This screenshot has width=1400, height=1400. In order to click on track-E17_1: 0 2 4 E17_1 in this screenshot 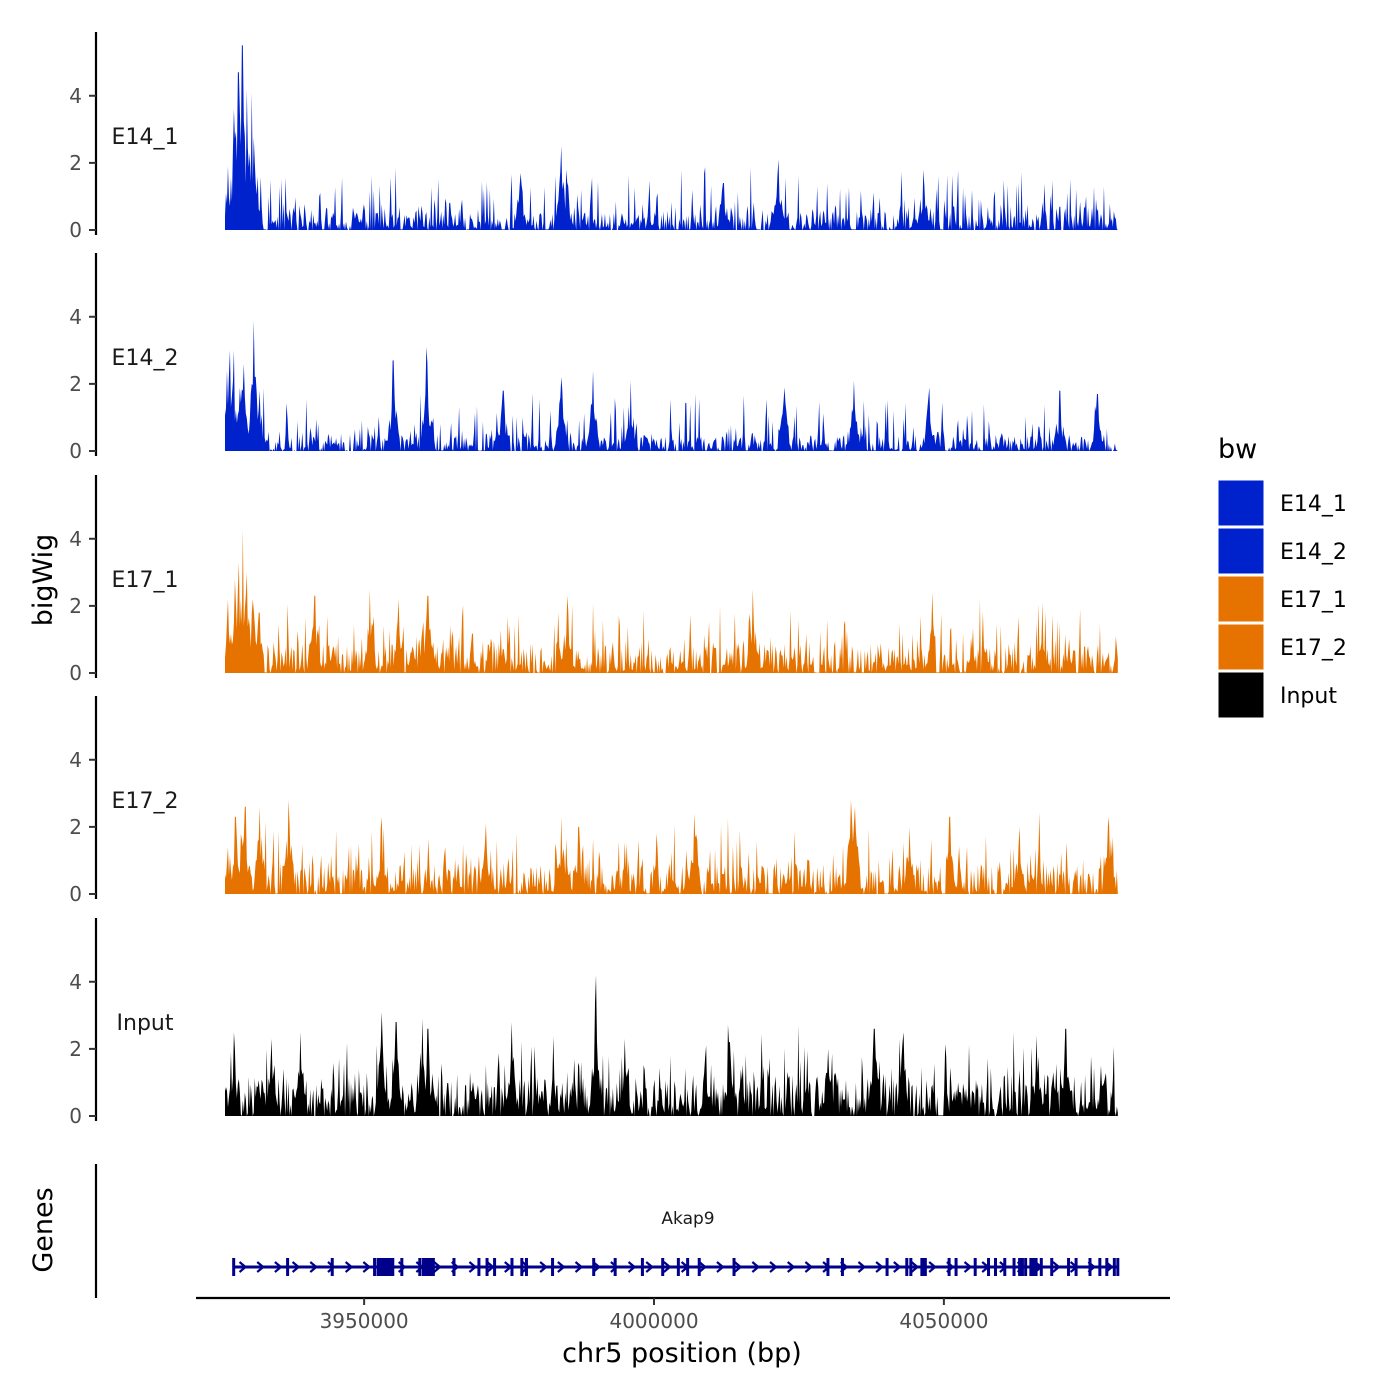, I will do `click(593, 580)`.